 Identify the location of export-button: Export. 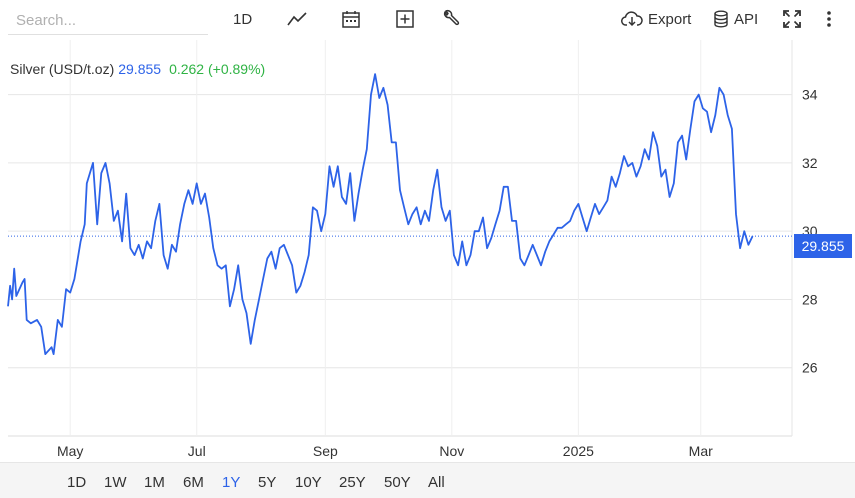
(656, 19).